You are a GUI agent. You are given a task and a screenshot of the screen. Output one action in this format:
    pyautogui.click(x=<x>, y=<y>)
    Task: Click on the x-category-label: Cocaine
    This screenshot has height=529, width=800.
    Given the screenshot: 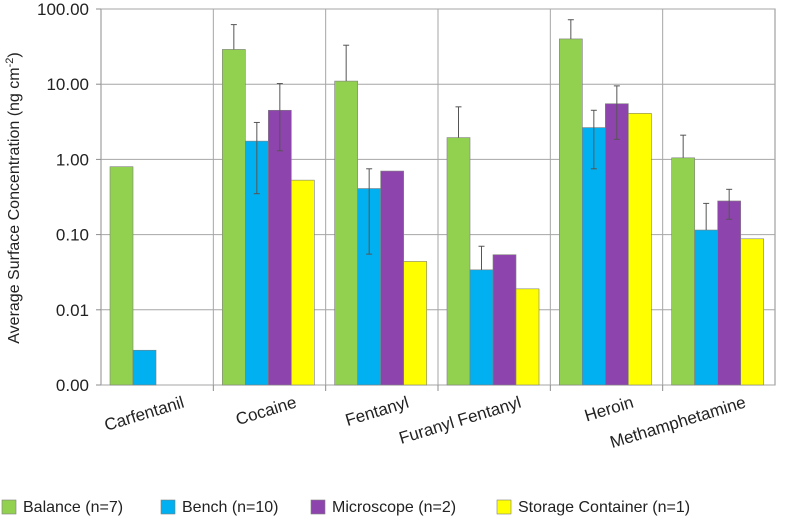 What is the action you would take?
    pyautogui.click(x=265, y=411)
    